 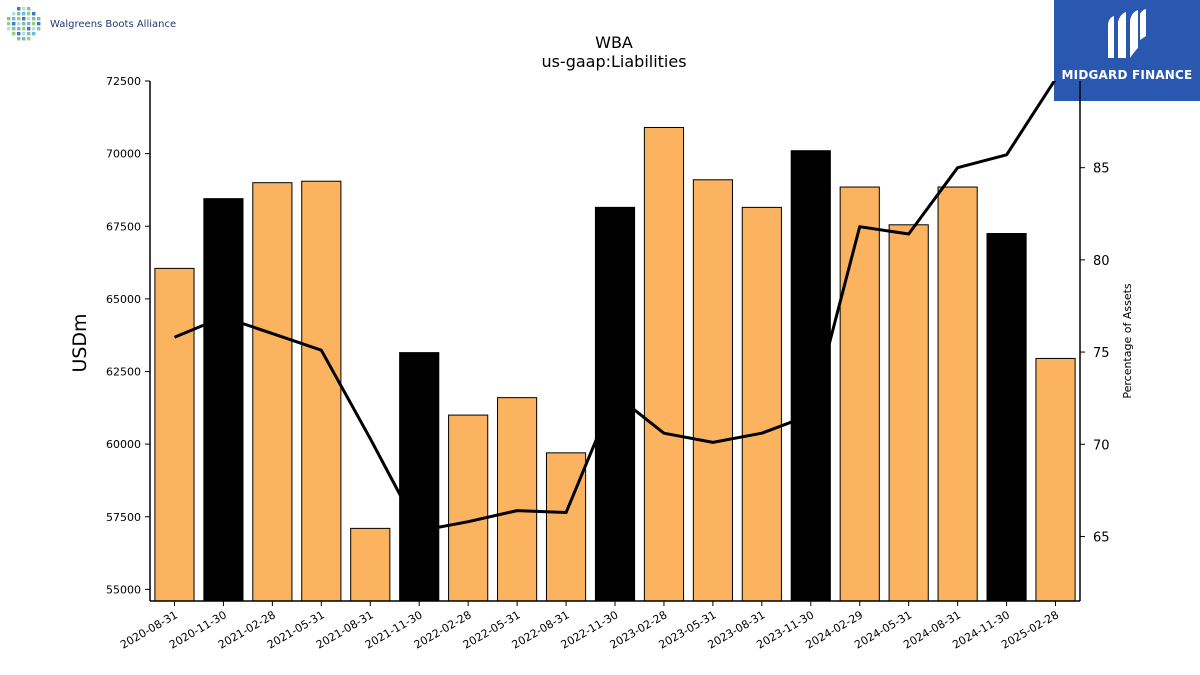 I want to click on y-tick-label: 65000, so click(x=123, y=299).